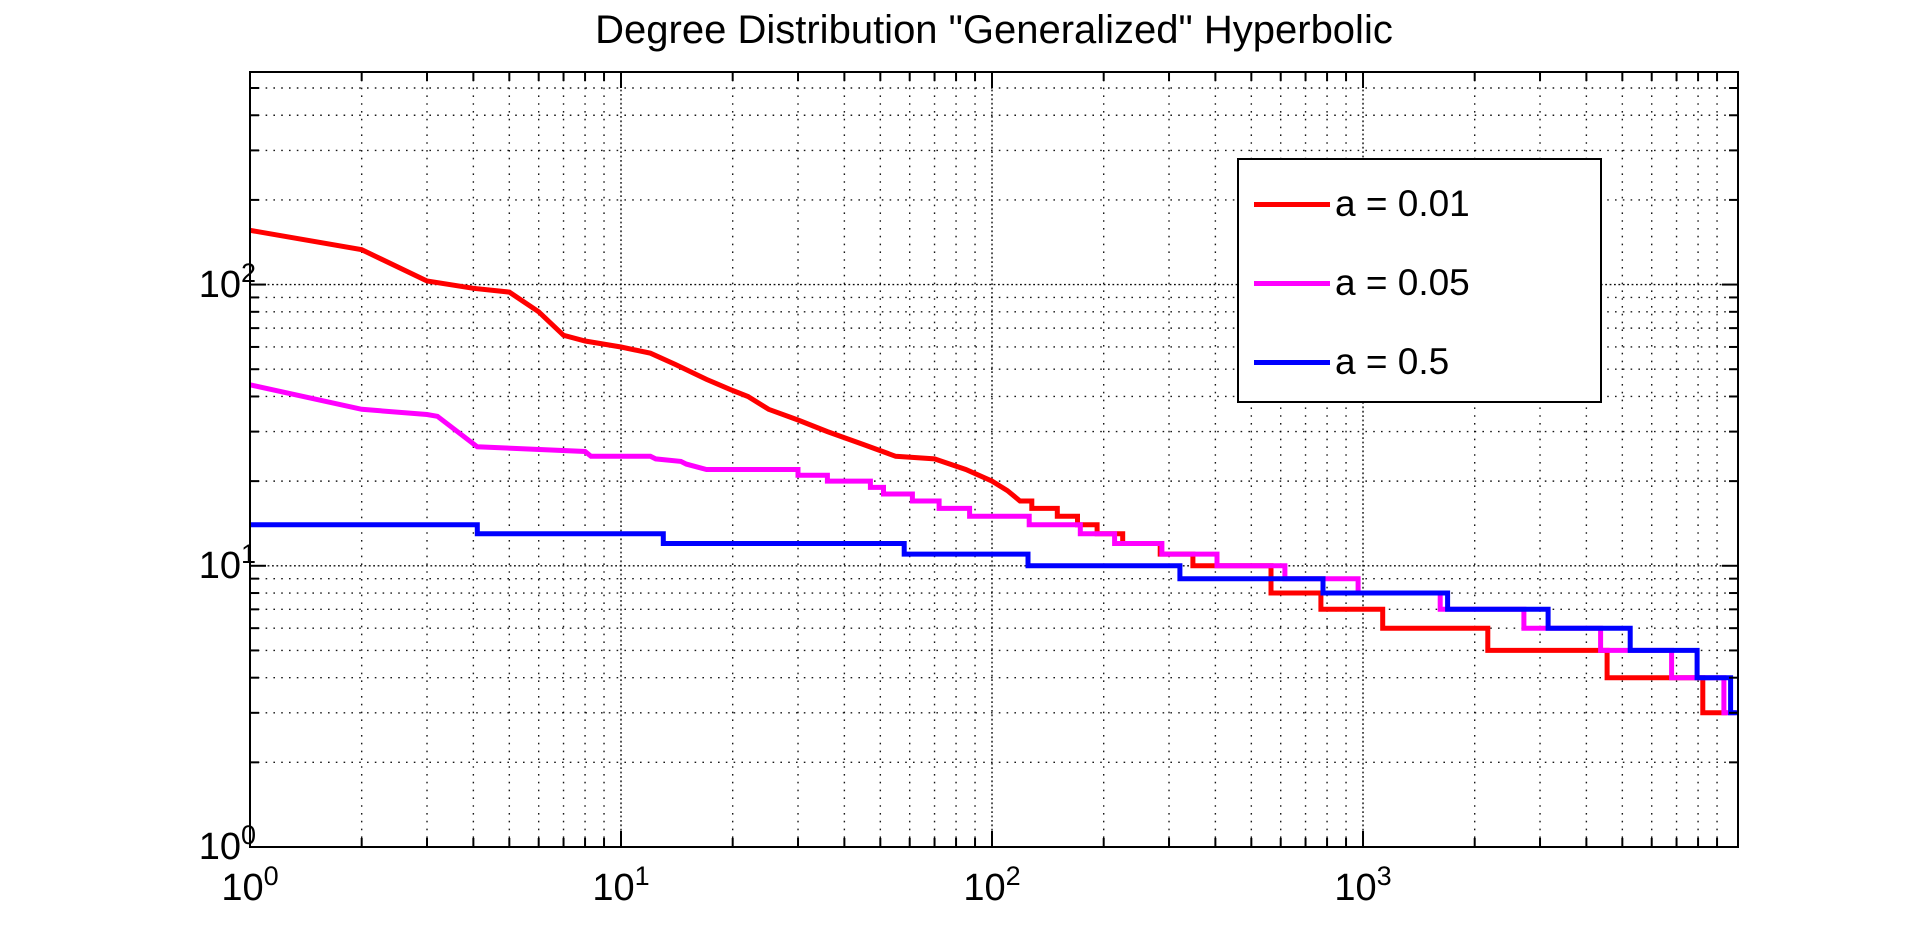 This screenshot has width=1920, height=950. I want to click on legend-label: a = 0.01, so click(1402, 203).